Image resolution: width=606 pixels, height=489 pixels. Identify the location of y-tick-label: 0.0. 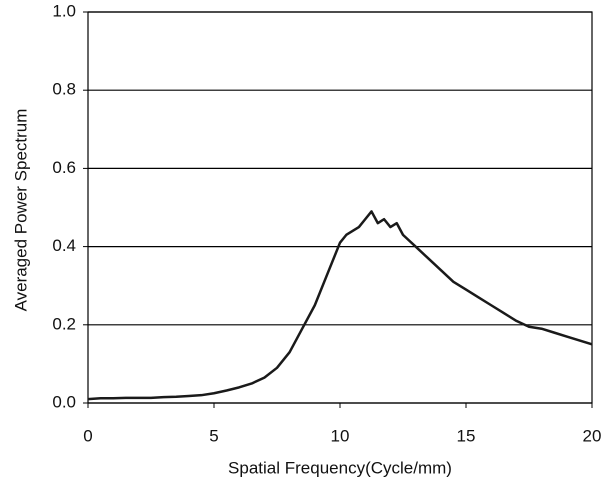
(64, 401).